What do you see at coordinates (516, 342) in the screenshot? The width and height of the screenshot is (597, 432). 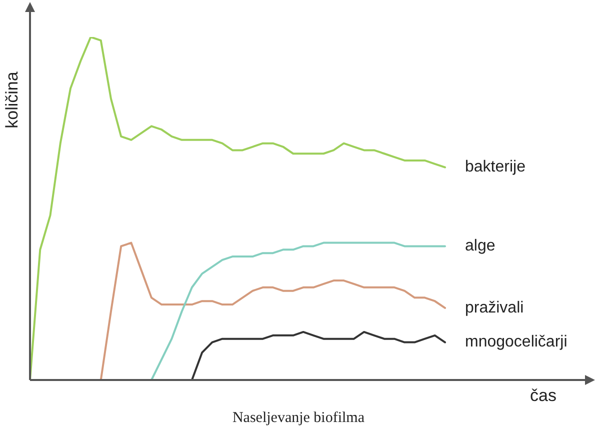 I see `series-label: mnogoceličarji` at bounding box center [516, 342].